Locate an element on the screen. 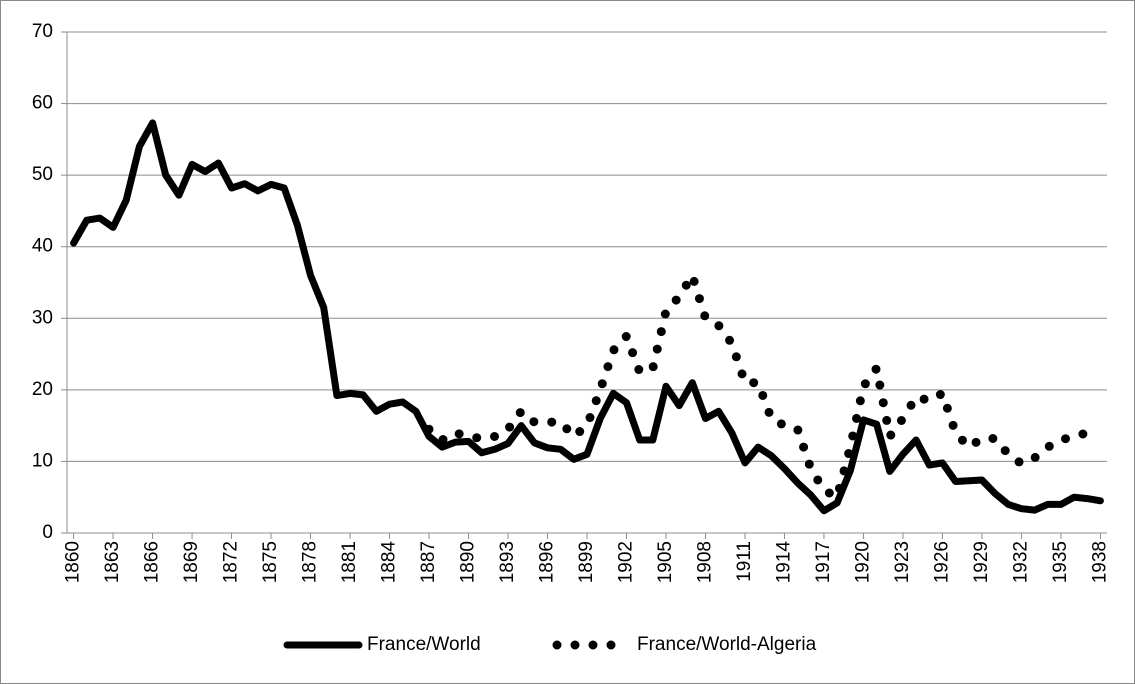 The height and width of the screenshot is (684, 1135). x-tick-label: 1884 is located at coordinates (389, 562).